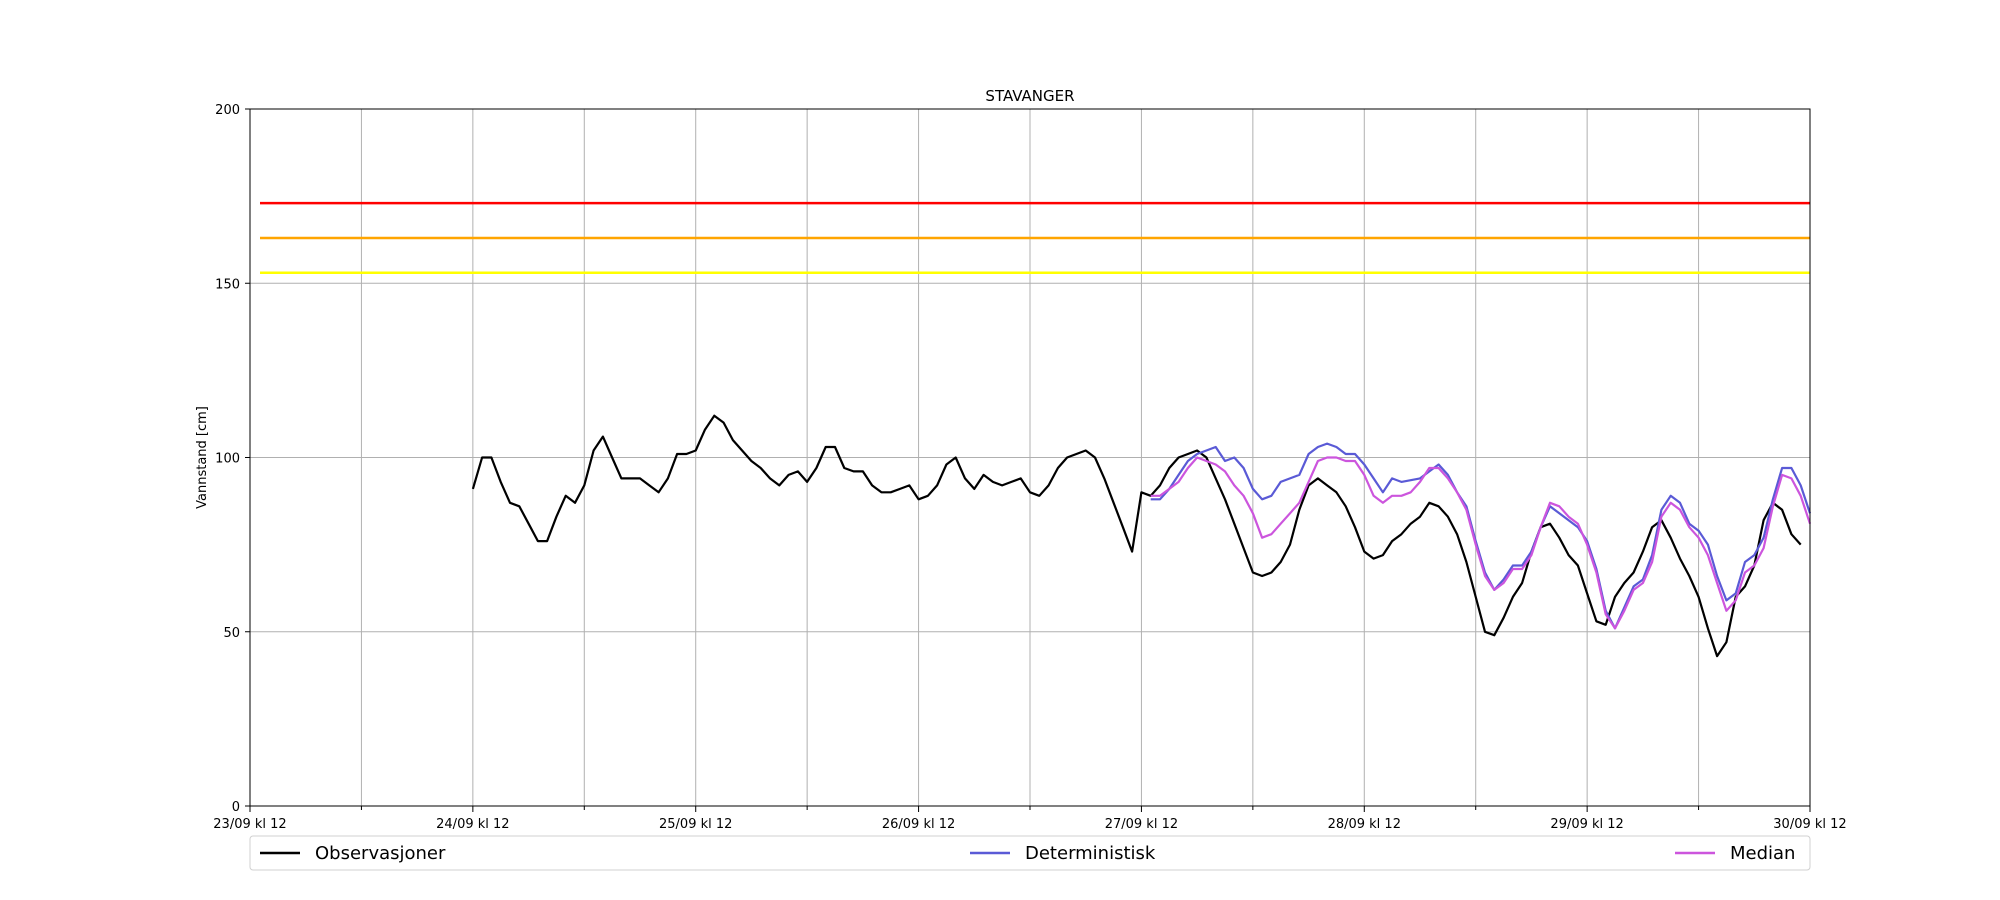 The width and height of the screenshot is (2000, 900). I want to click on threshold-lines, so click(1035, 238).